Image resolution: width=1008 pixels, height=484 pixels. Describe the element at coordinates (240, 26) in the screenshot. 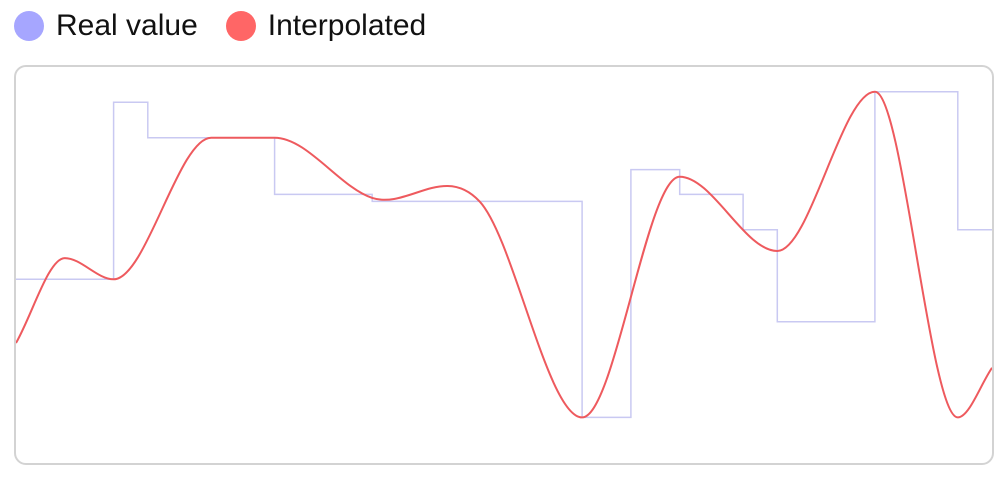

I see `legend-swatch-interpolated` at that location.